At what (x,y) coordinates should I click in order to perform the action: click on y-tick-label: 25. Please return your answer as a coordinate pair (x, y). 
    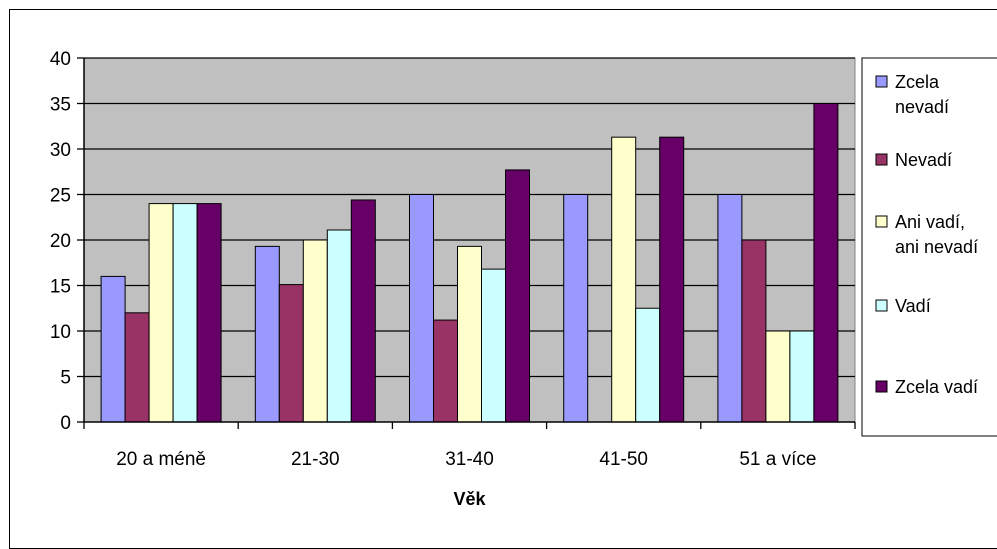
    Looking at the image, I should click on (60, 196).